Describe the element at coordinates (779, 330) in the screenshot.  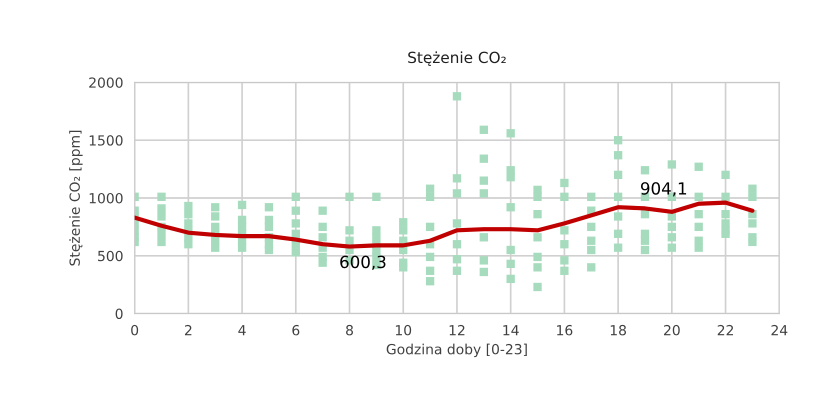
I see `x-tick-label: 24` at that location.